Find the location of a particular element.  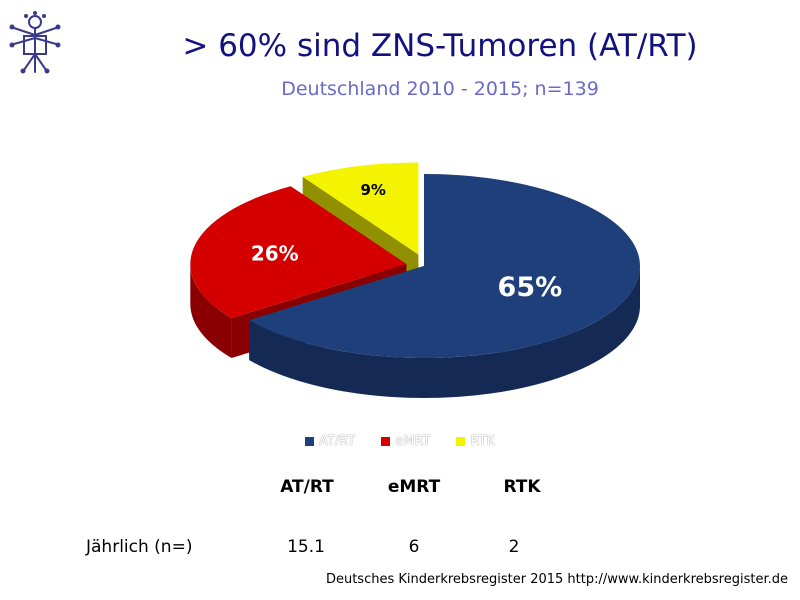

slice-emrt is located at coordinates (298, 252).